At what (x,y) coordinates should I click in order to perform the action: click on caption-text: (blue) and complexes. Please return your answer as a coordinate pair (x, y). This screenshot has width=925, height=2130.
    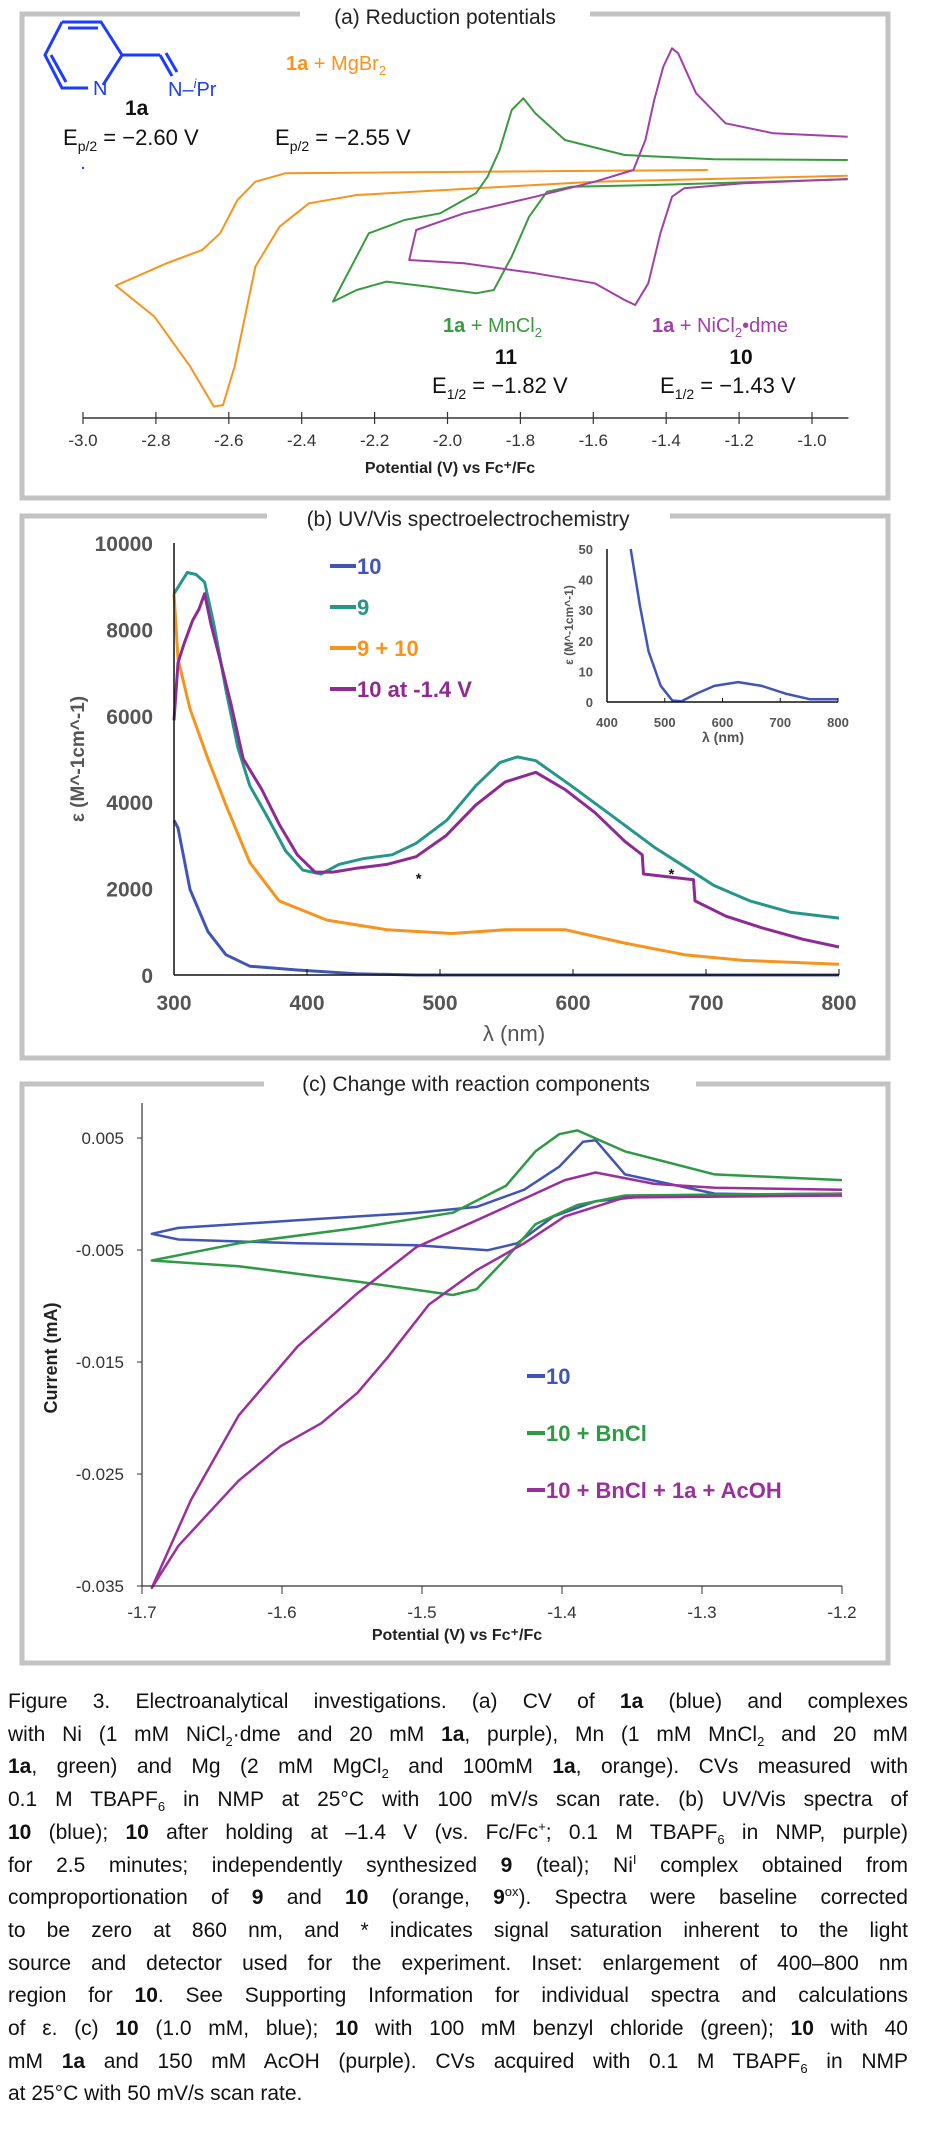
    Looking at the image, I should click on (775, 1701).